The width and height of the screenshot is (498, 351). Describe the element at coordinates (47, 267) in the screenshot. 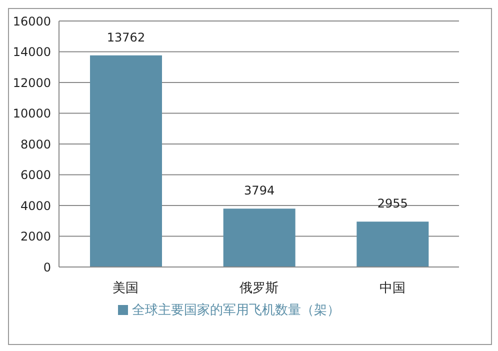

I see `y-tick-label: 0` at that location.